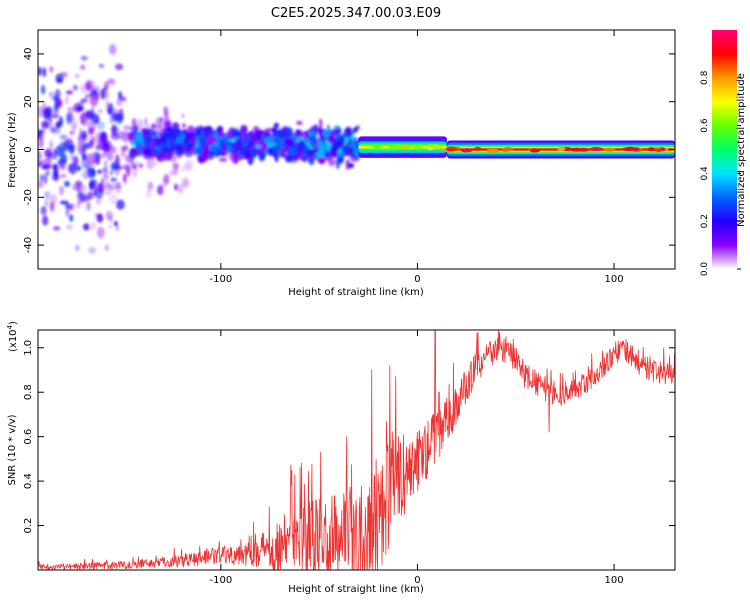 The width and height of the screenshot is (750, 600). I want to click on spectrogram-y-axis-label: Frequency (Hz), so click(12, 150).